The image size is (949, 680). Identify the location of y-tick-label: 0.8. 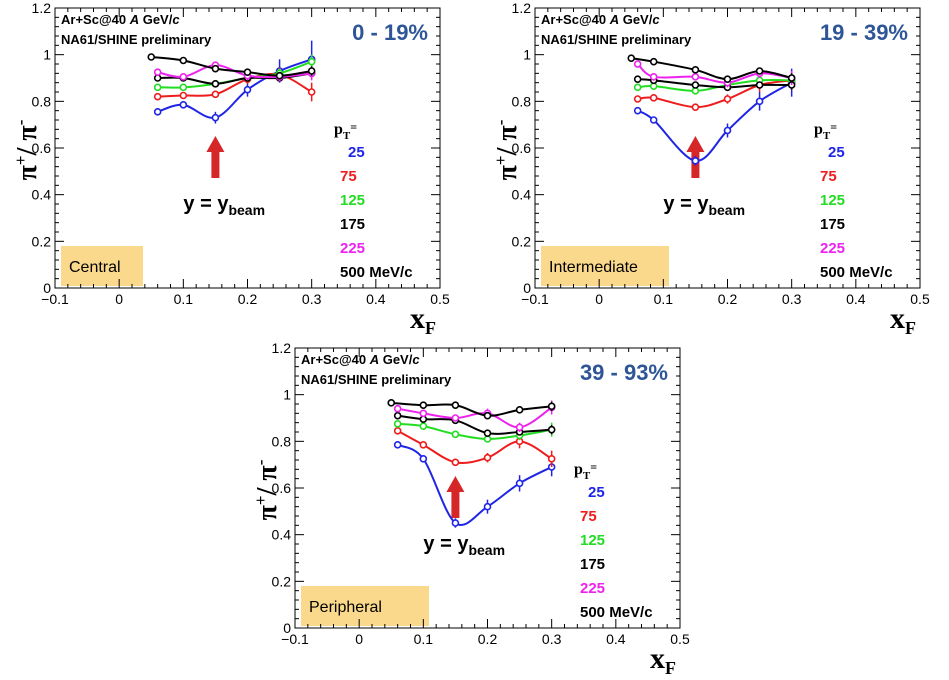
(522, 101).